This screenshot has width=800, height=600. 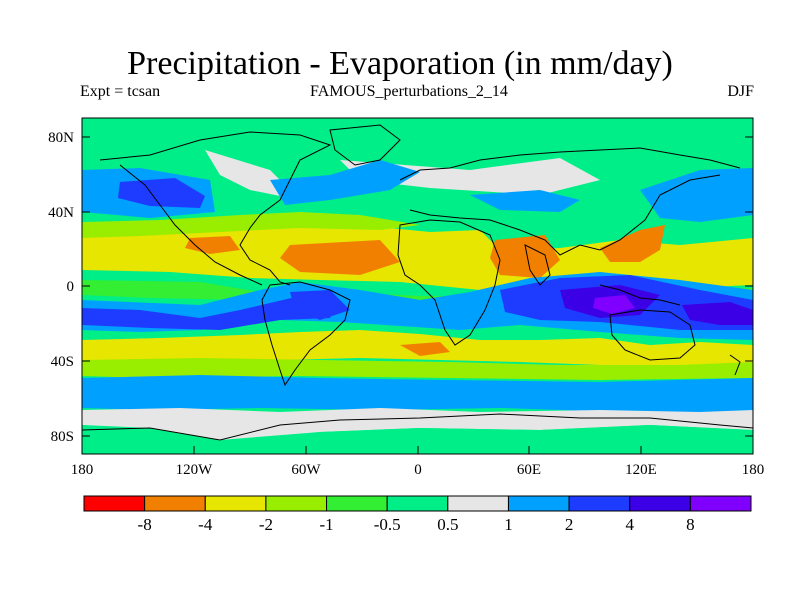 What do you see at coordinates (614, 304) in the screenshot?
I see `indo-pacific-purple` at bounding box center [614, 304].